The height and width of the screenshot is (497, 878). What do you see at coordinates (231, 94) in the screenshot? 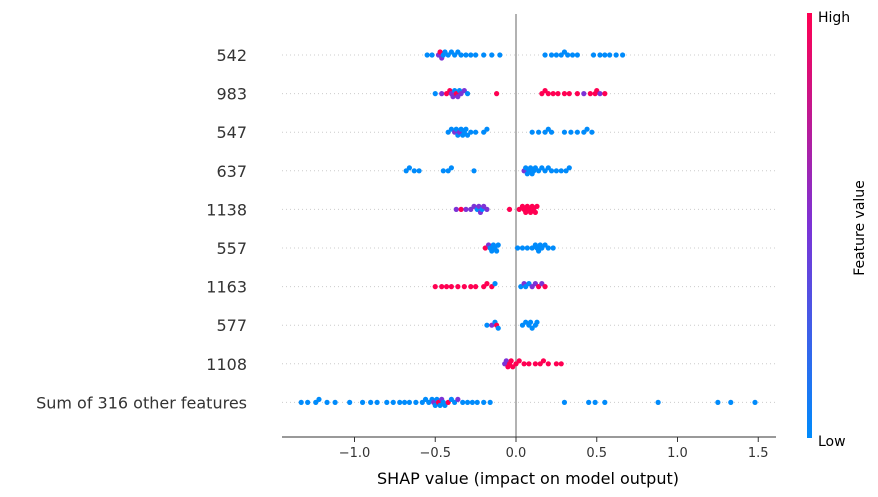
I see `feature-label: 983` at bounding box center [231, 94].